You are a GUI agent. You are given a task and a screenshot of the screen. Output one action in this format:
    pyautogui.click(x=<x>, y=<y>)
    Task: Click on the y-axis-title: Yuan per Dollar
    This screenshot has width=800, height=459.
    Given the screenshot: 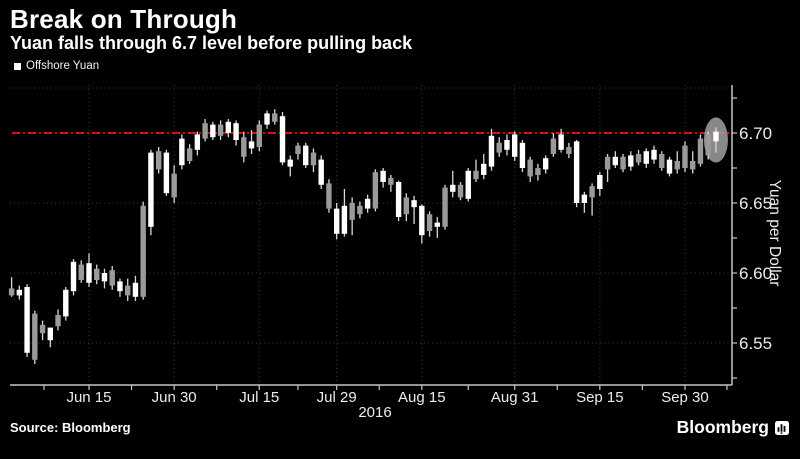 What is the action you would take?
    pyautogui.click(x=774, y=233)
    